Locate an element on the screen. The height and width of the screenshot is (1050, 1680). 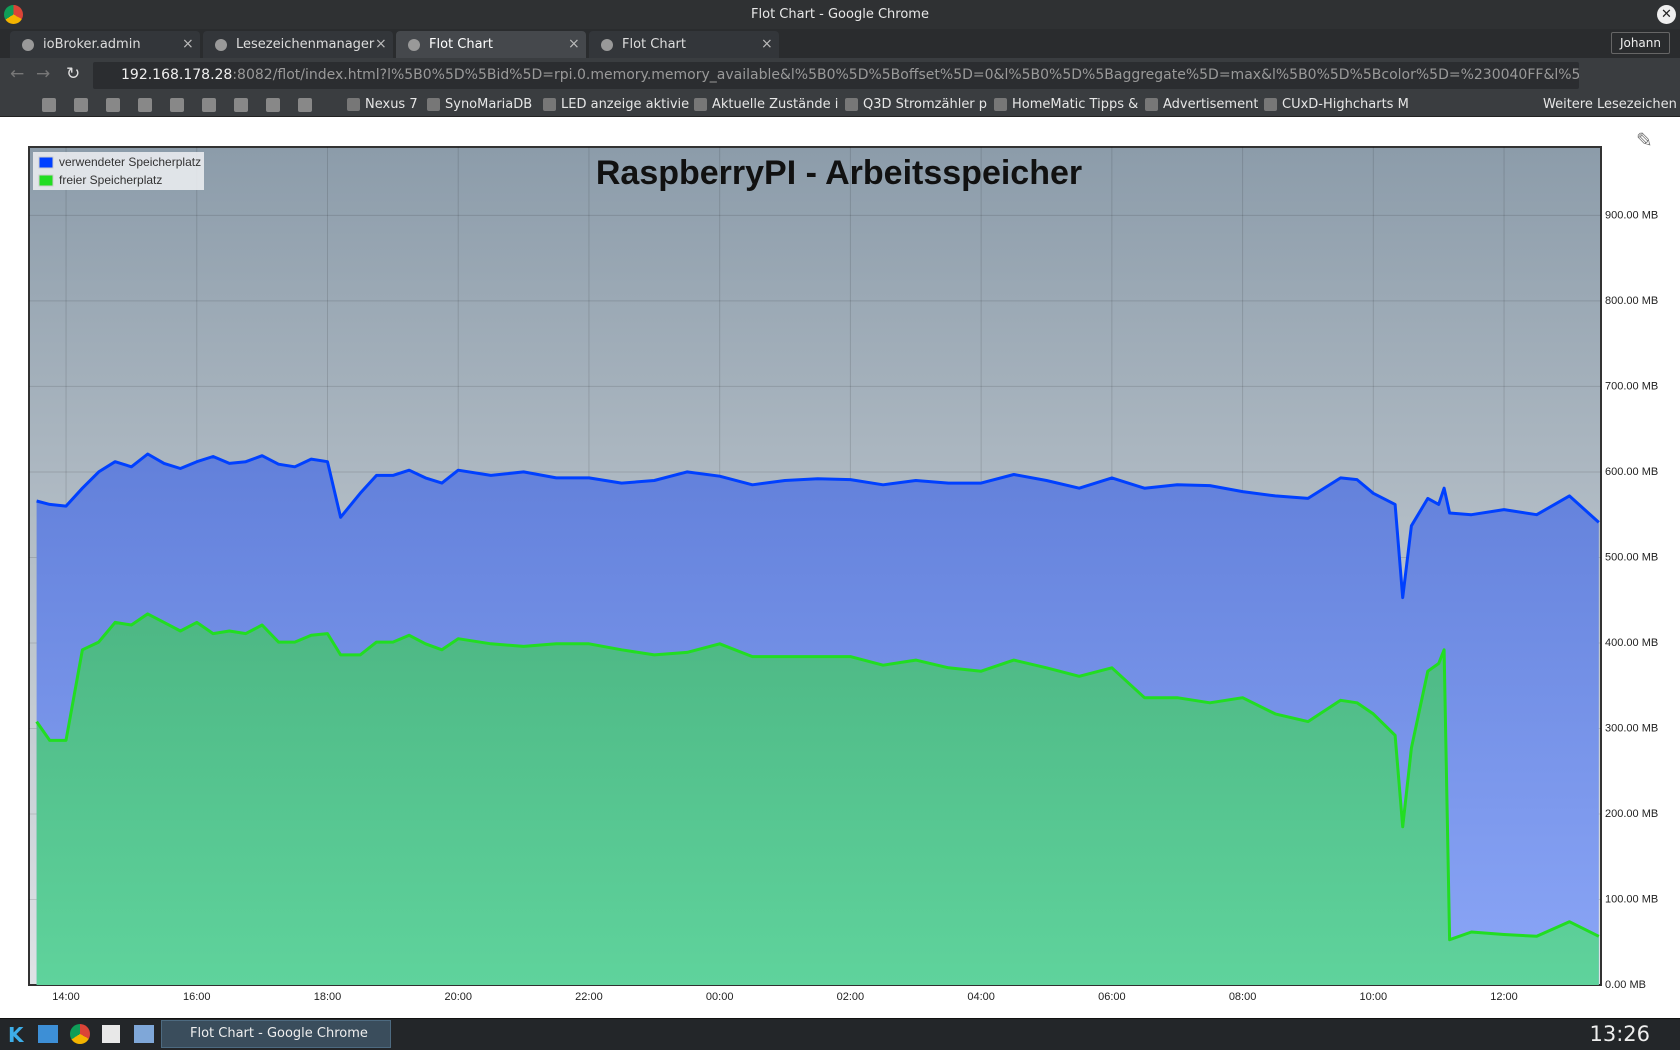
x-tick-label: 06:00 is located at coordinates (1112, 997).